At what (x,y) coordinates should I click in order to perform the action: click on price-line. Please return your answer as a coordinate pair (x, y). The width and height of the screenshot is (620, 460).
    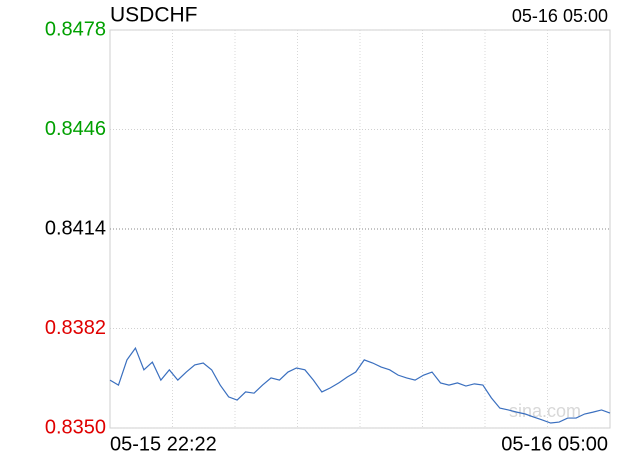
    Looking at the image, I should click on (360, 385).